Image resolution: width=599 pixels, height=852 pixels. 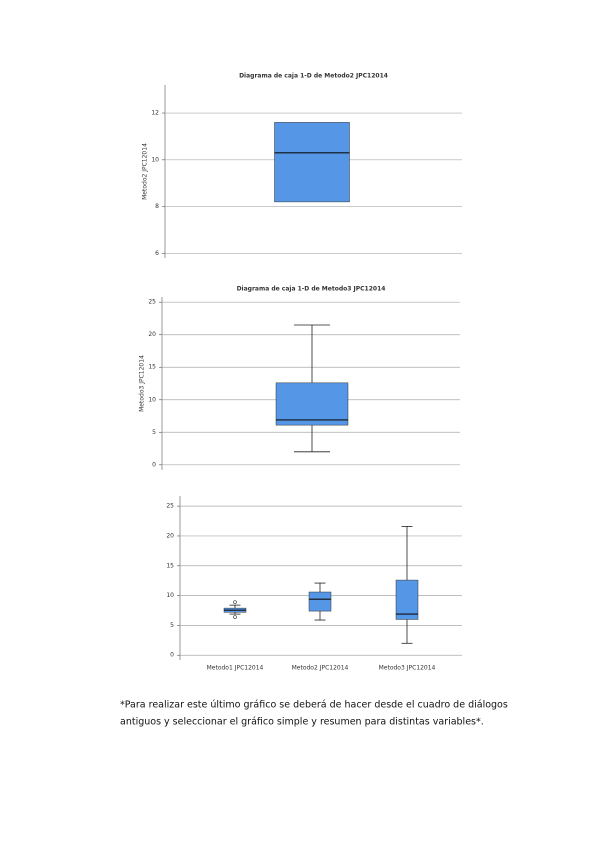 I want to click on y-tick-label: 8, so click(x=157, y=206).